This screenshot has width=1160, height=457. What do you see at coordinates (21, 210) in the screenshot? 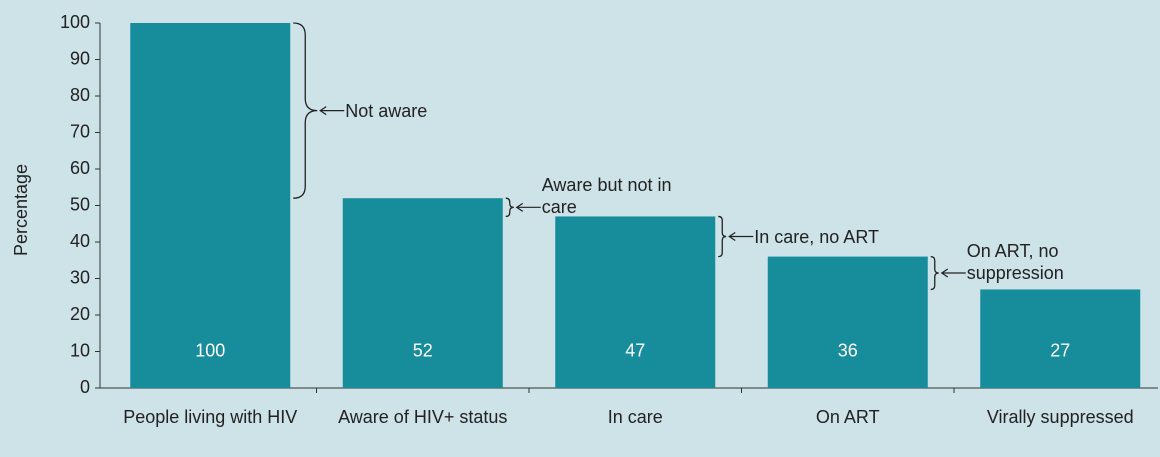
I see `y-axis-label: Percentage` at bounding box center [21, 210].